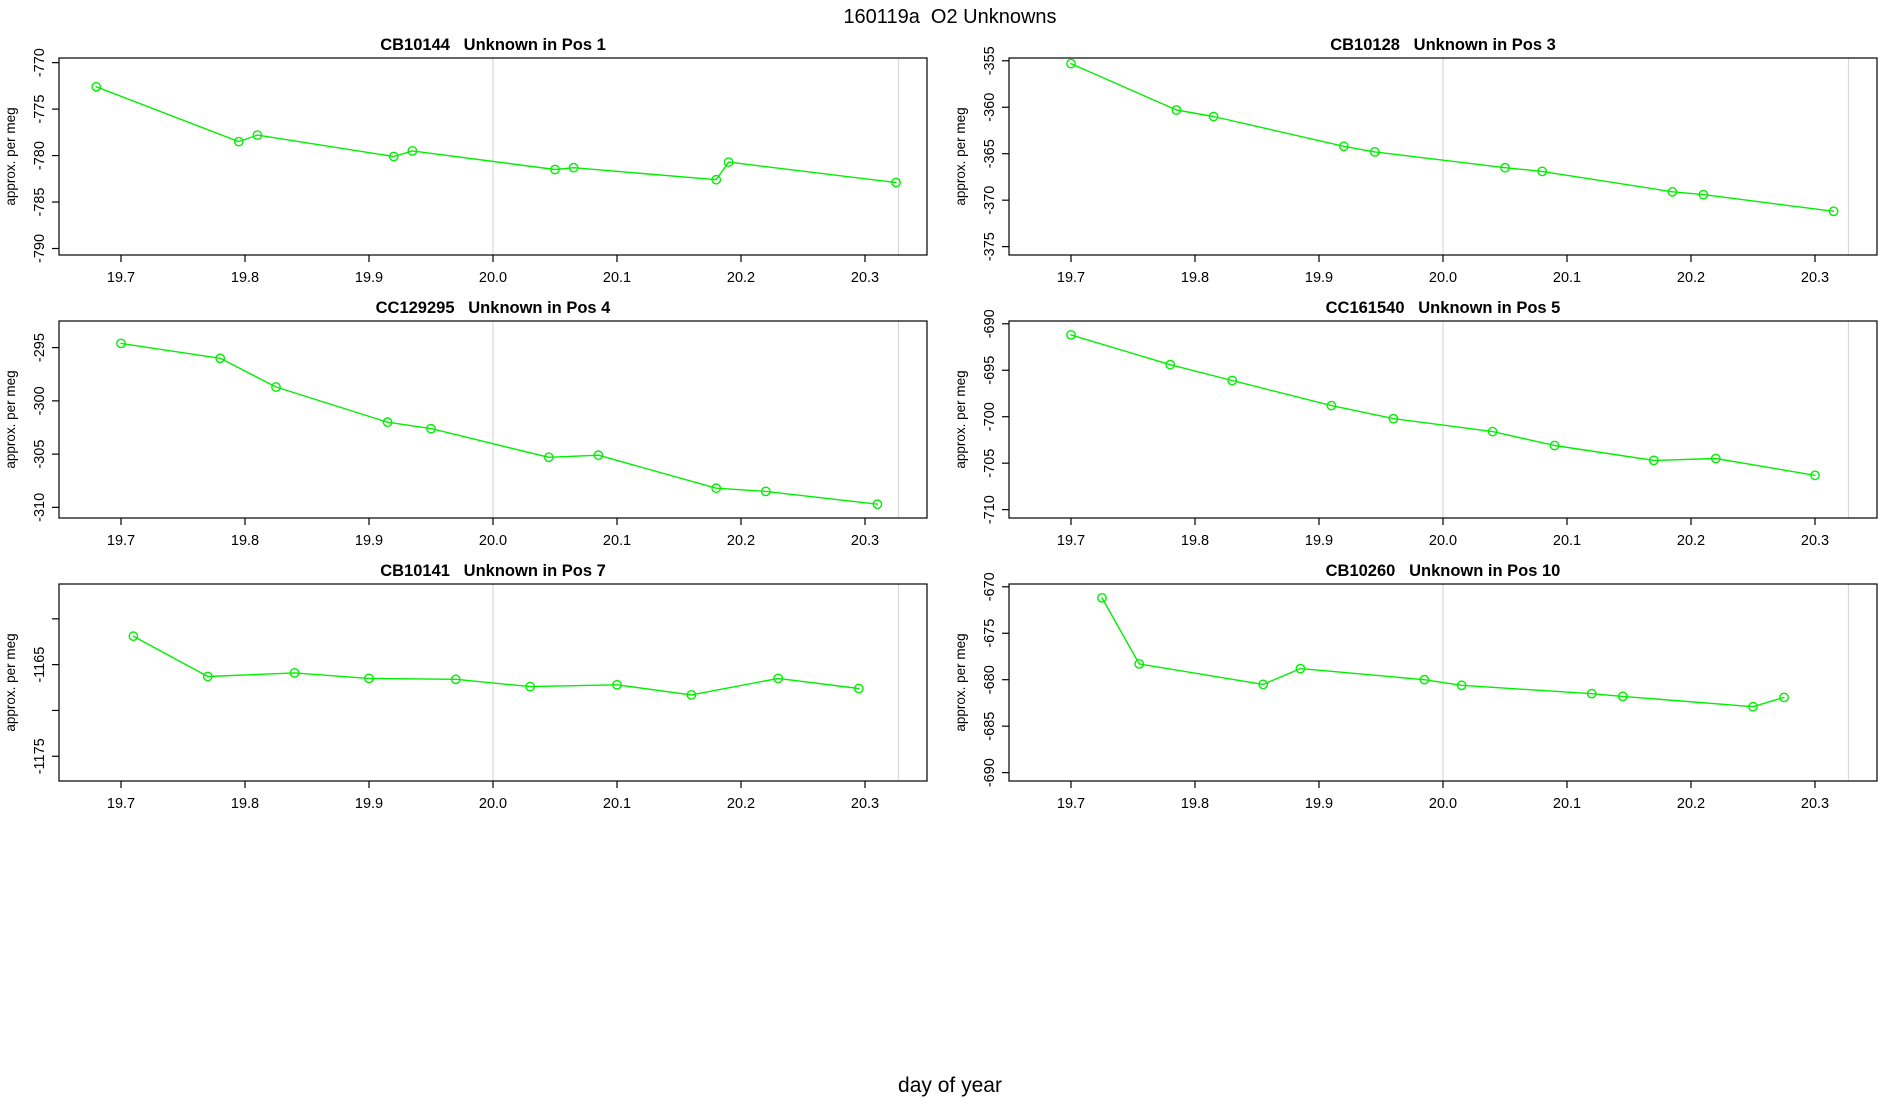 The image size is (1900, 1100). I want to click on y-tick-label: -370, so click(990, 200).